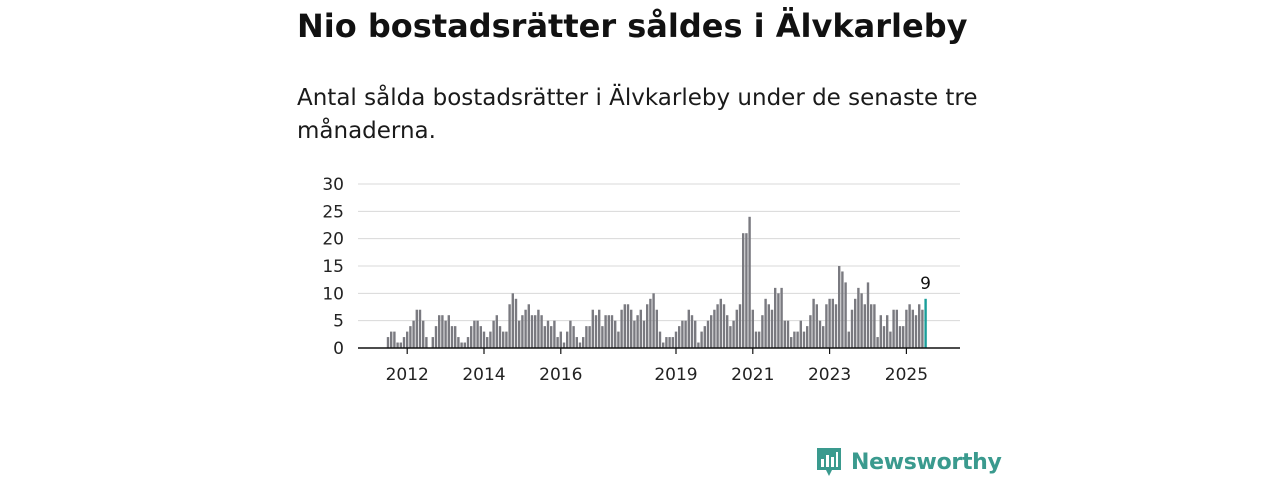 This screenshot has height=480, width=1280. Describe the element at coordinates (338, 349) in the screenshot. I see `y-tick-label: 0` at that location.